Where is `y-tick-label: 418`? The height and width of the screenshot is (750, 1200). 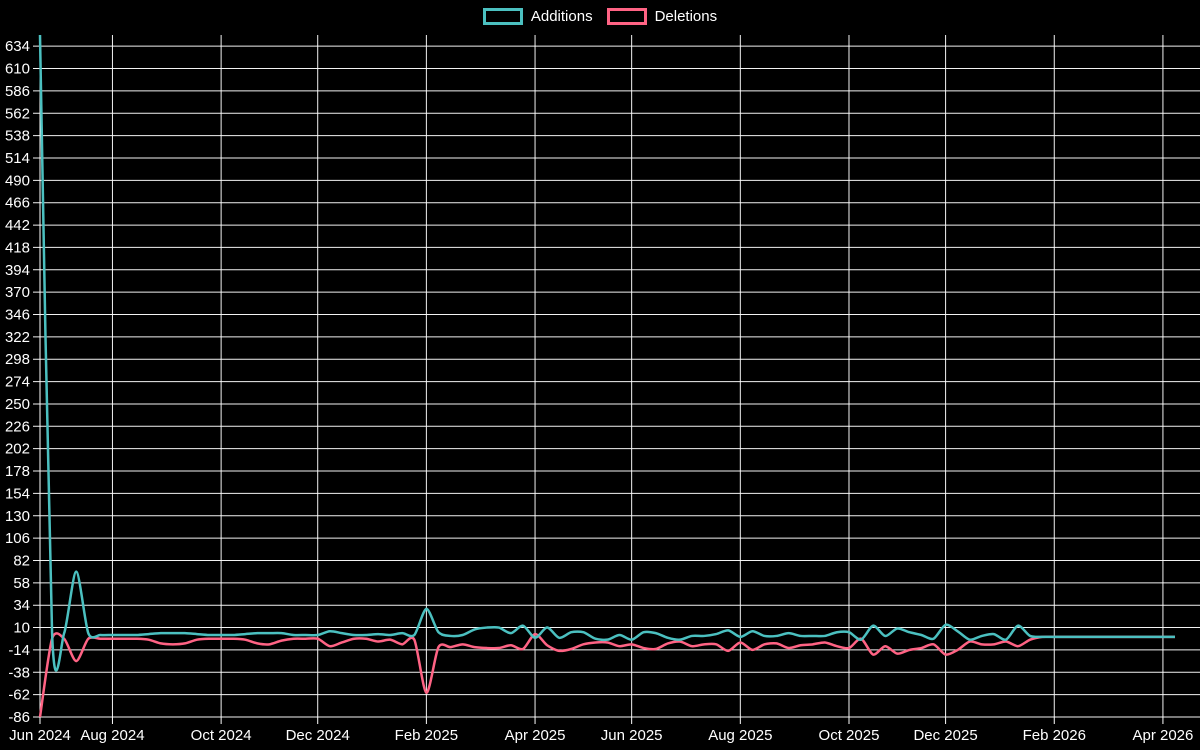 y-tick-label: 418 is located at coordinates (17, 247).